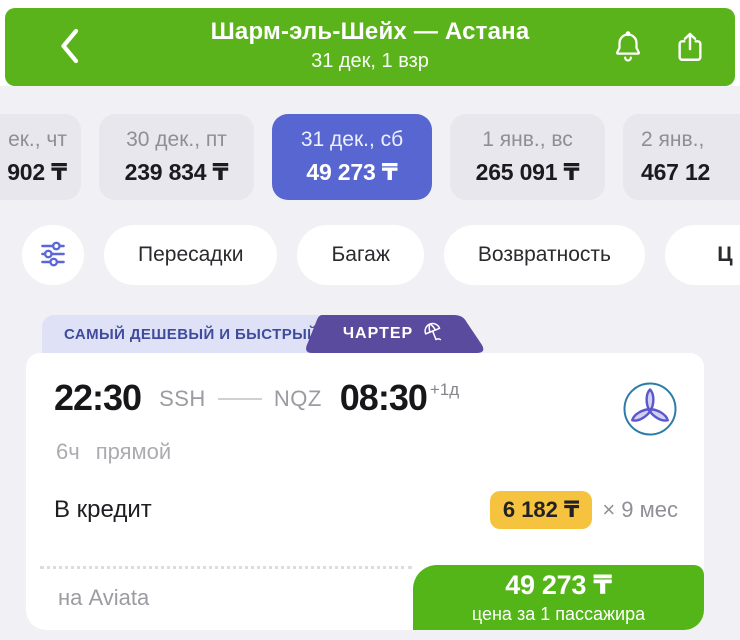 The width and height of the screenshot is (740, 640). I want to click on origin-code: SSH, so click(182, 398).